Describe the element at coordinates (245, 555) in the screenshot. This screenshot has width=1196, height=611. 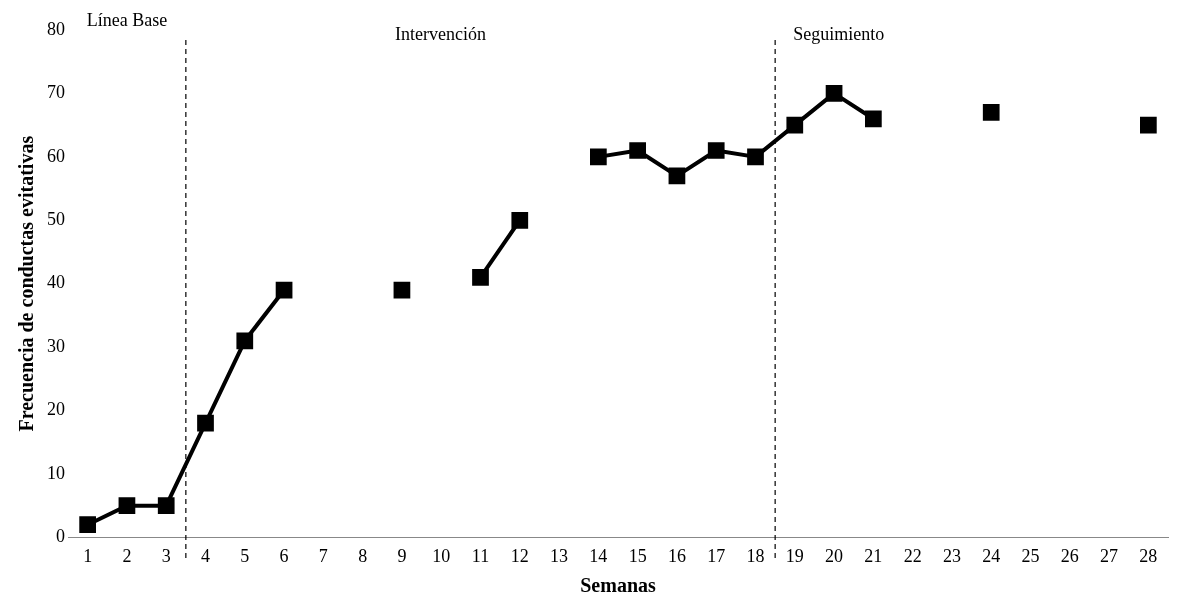
I see `x-tick-label: 5` at that location.